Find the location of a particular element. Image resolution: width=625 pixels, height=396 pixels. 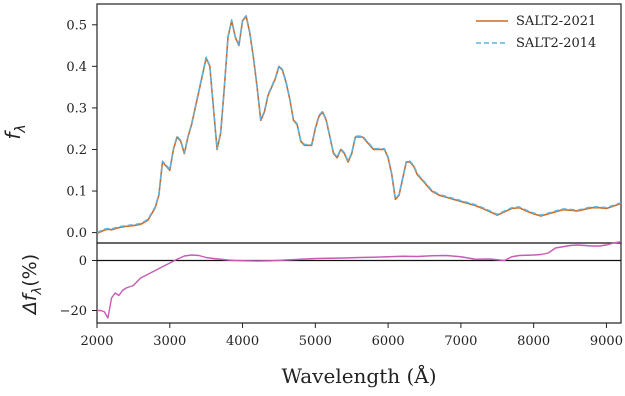

x-ticks: 2000 3000 4000 5000 6000 7000 8000 9000 is located at coordinates (351, 336).